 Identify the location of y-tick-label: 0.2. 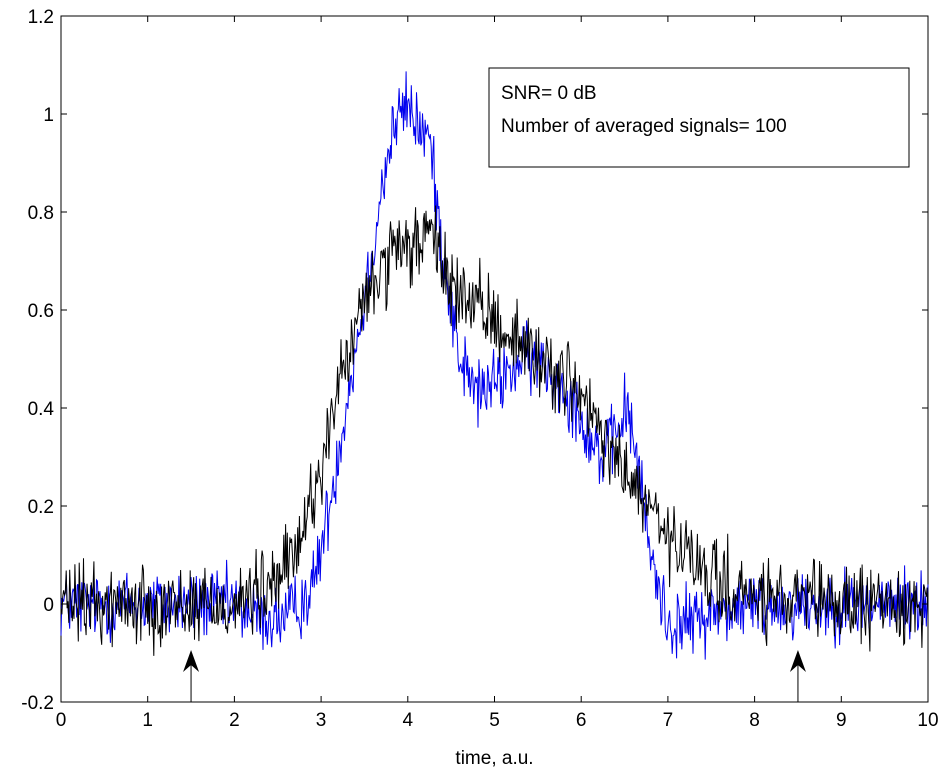
(41, 507).